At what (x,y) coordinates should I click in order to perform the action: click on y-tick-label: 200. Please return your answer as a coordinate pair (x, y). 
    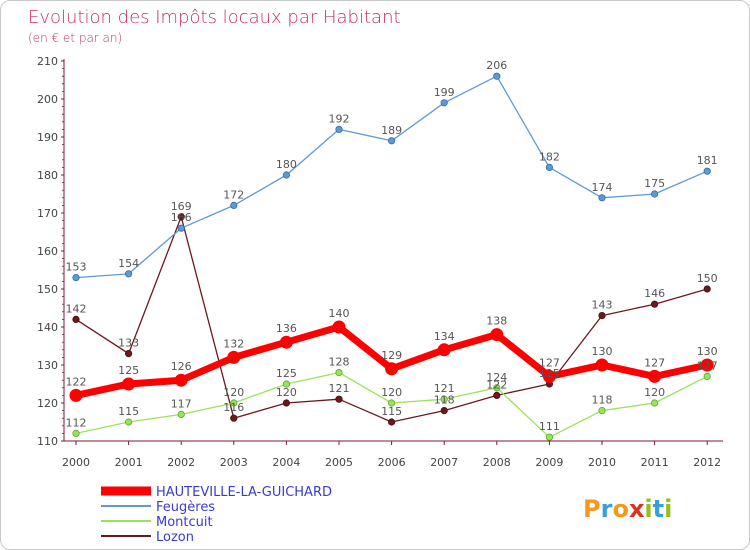
    Looking at the image, I should click on (47, 99).